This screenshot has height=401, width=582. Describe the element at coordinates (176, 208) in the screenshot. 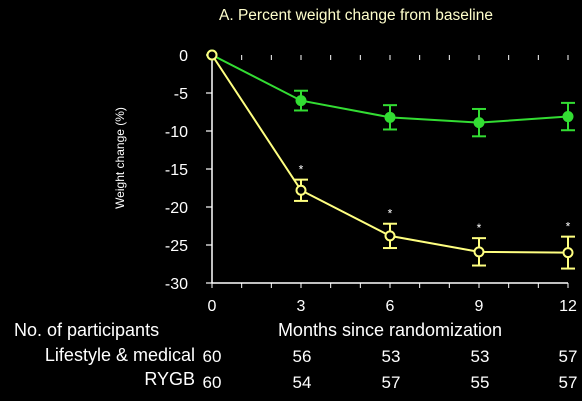

I see `y-tick-label: -20` at that location.